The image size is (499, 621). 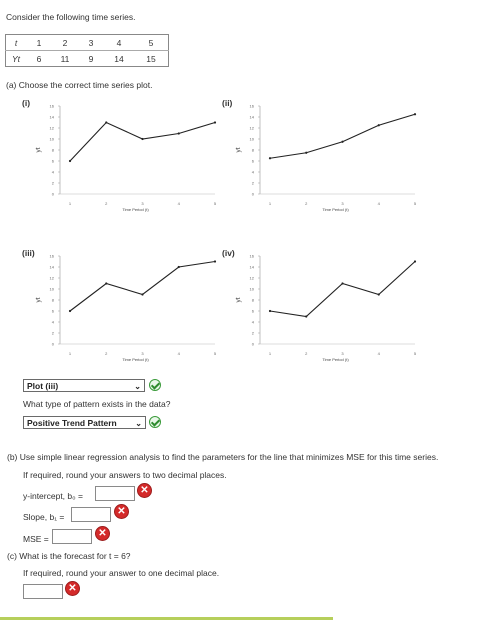 I want to click on pattern-question: What type of pattern exists in the data?, so click(x=97, y=404).